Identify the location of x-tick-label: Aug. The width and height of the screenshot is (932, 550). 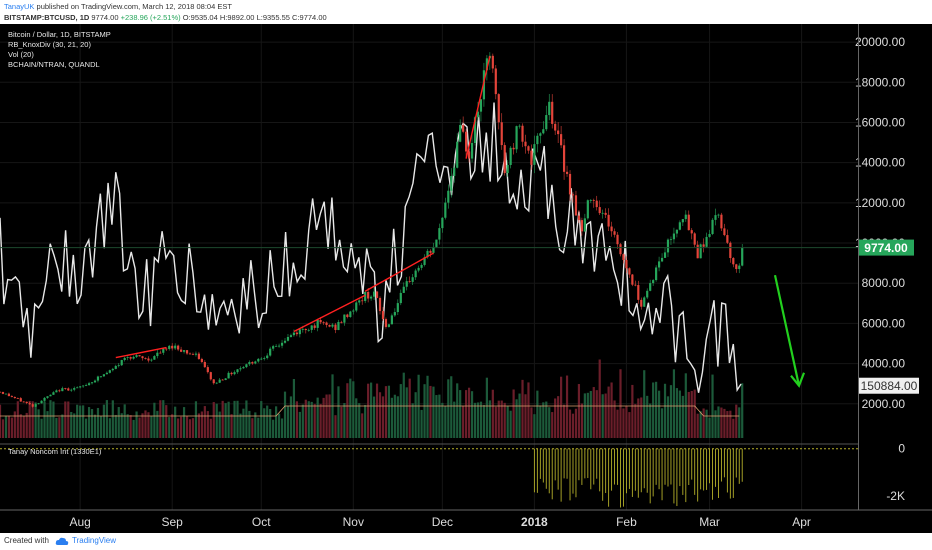
(79, 522).